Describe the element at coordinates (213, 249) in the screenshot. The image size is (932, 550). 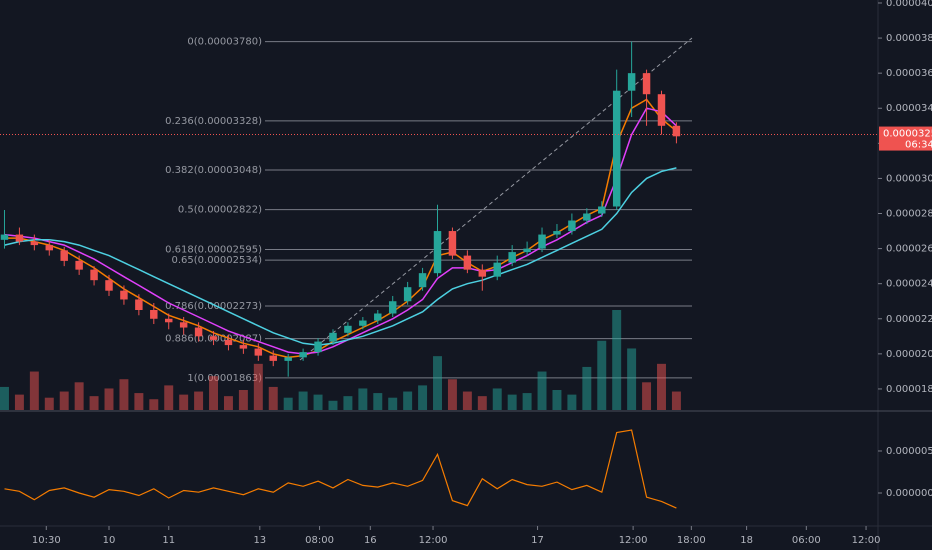
I see `fib-label: 0.618(0.00002595)` at that location.